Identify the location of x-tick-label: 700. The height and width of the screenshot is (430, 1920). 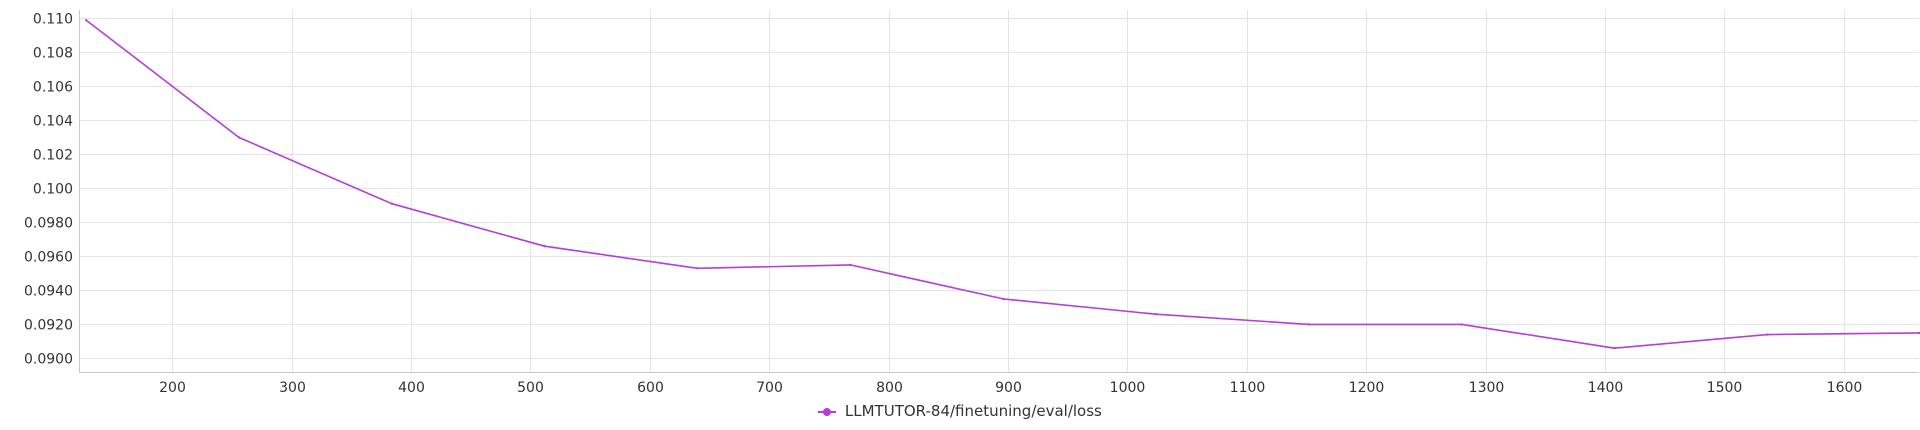
(769, 388).